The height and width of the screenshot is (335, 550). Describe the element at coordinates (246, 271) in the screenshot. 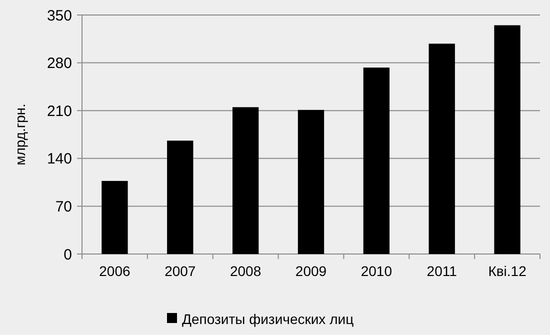

I see `x-tick-label: 2008` at that location.